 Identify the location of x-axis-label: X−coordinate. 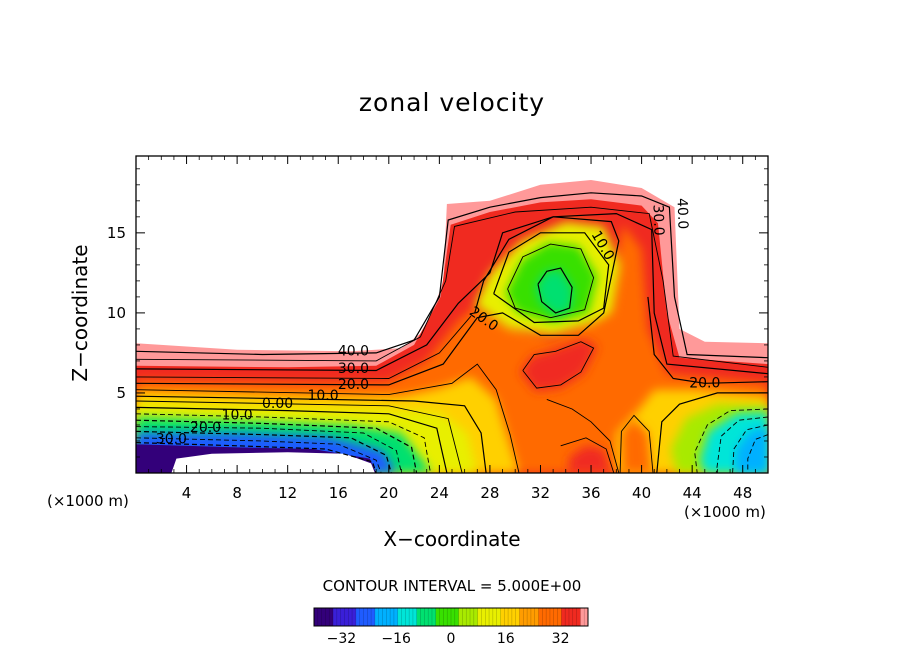
(452, 539).